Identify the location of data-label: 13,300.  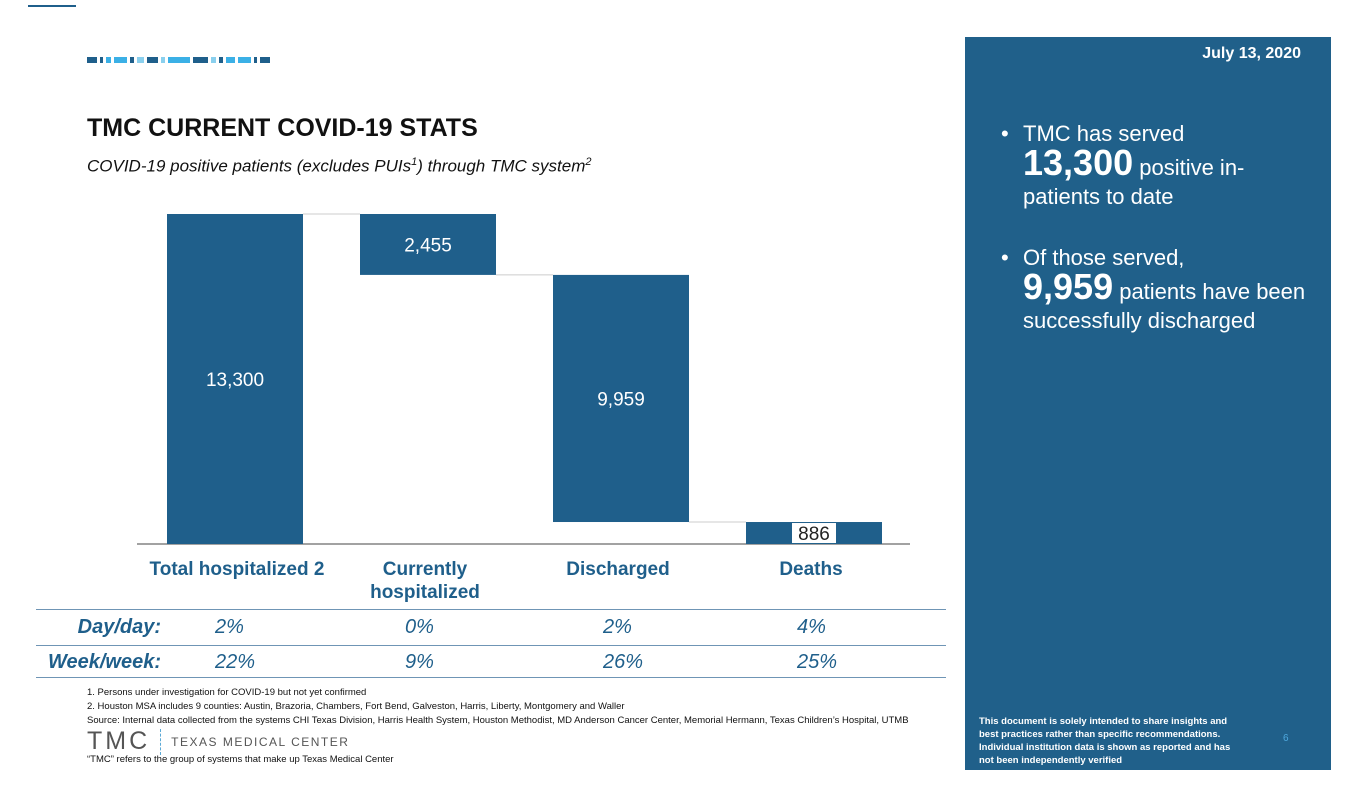
(235, 380).